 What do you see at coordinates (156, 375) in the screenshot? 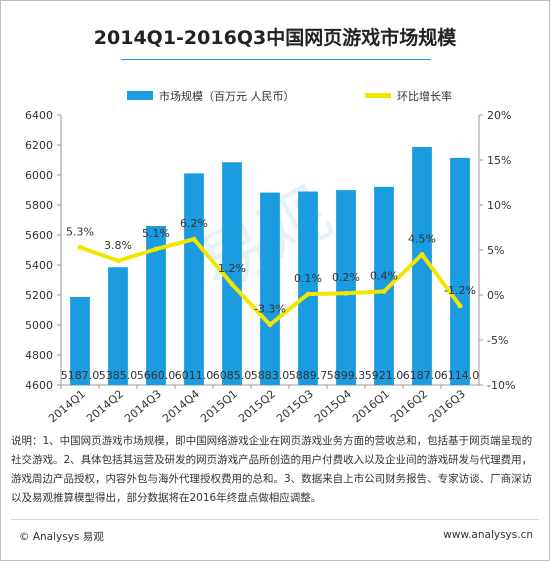
I see `bar-value-label: 5660.0` at bounding box center [156, 375].